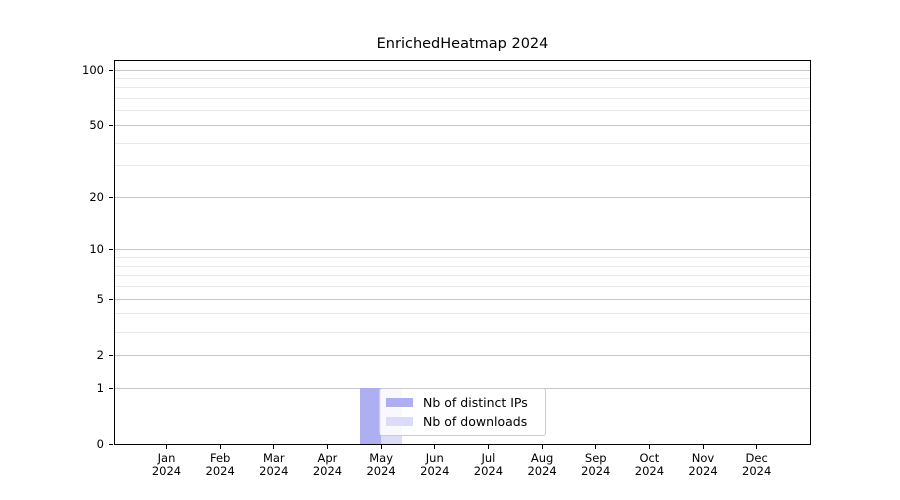 The height and width of the screenshot is (500, 900). Describe the element at coordinates (371, 416) in the screenshot. I see `bar-distinct-ips` at that location.